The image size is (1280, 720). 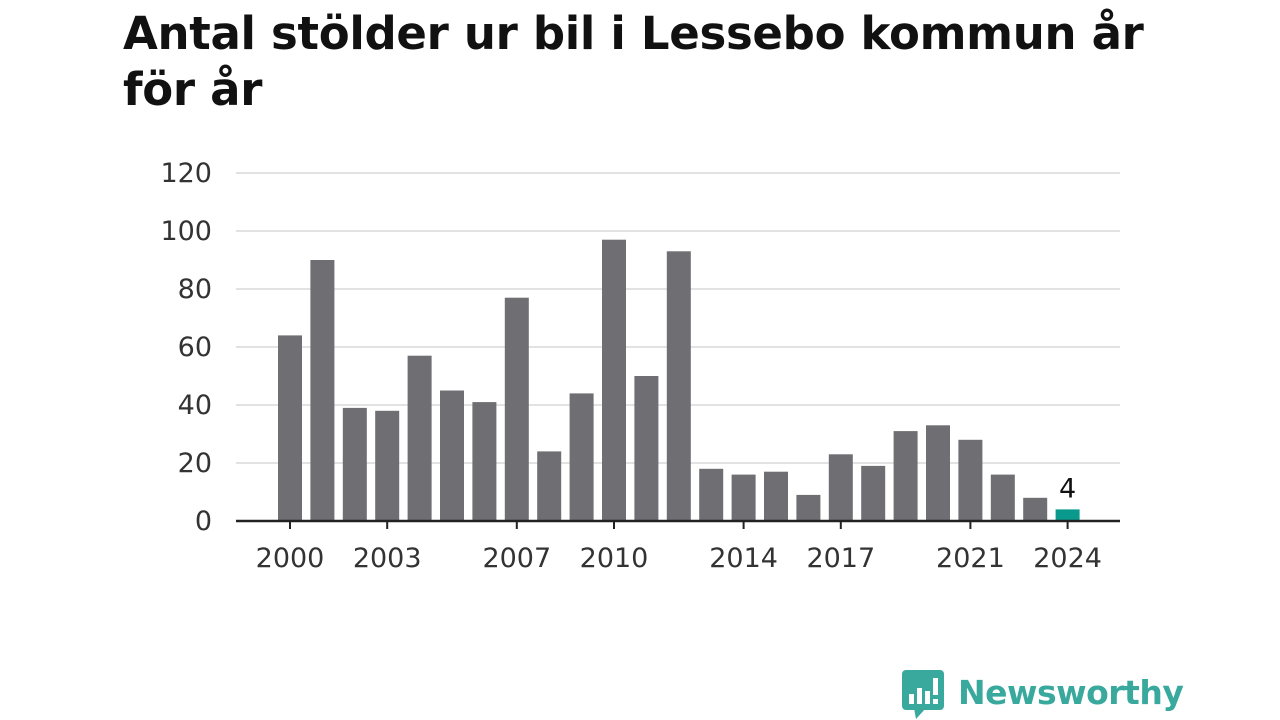 I want to click on x-tick-label: 2024, so click(x=1067, y=558).